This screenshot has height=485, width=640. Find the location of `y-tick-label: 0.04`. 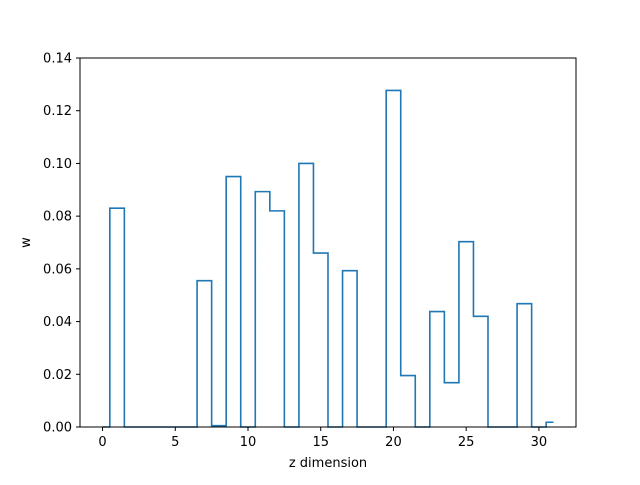

y-tick-label: 0.04 is located at coordinates (57, 322).